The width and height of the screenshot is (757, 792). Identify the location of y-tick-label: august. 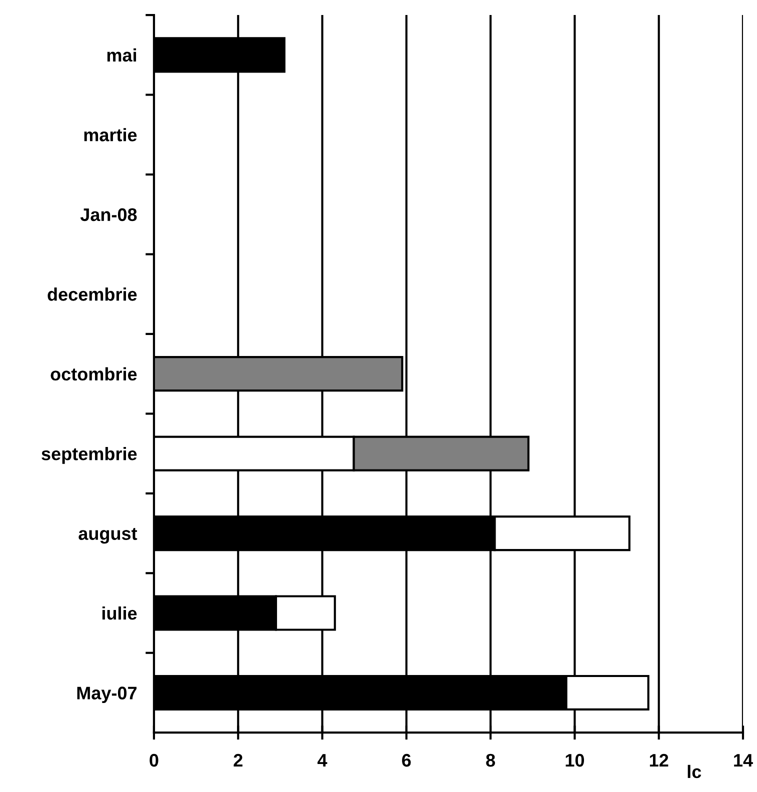
(108, 536).